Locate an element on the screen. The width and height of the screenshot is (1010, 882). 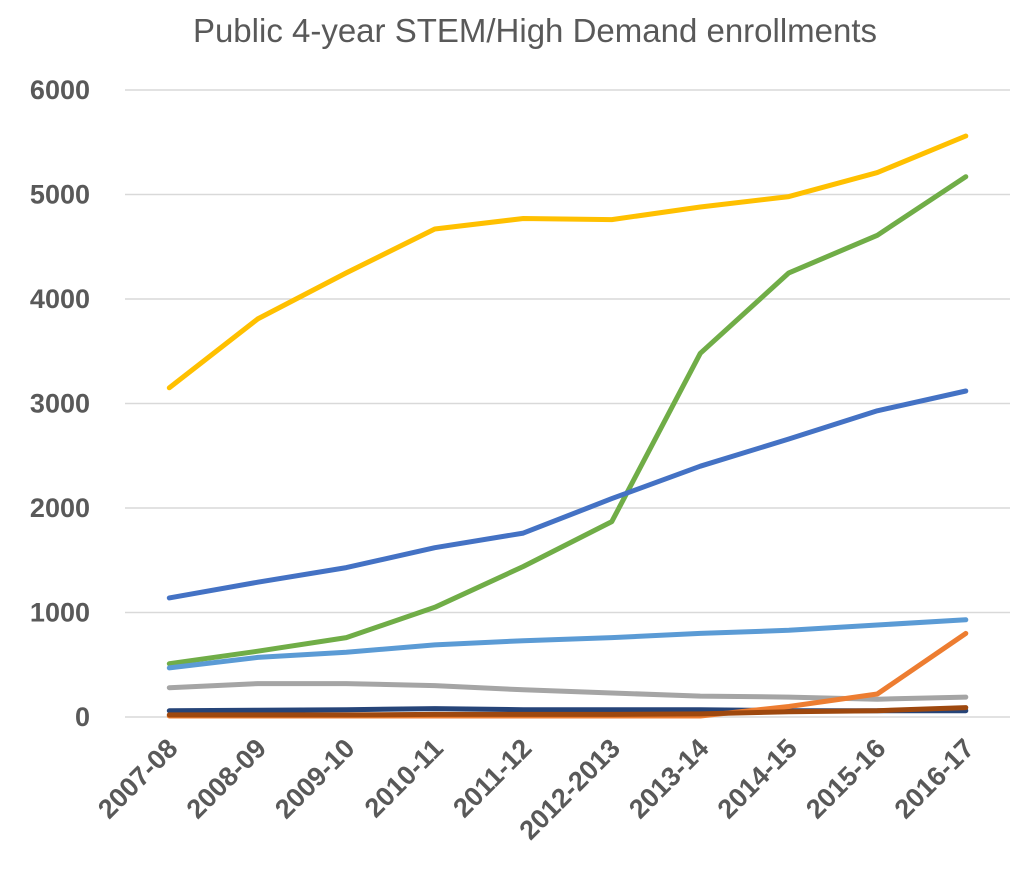
y-tick-label: 3000 is located at coordinates (60, 404).